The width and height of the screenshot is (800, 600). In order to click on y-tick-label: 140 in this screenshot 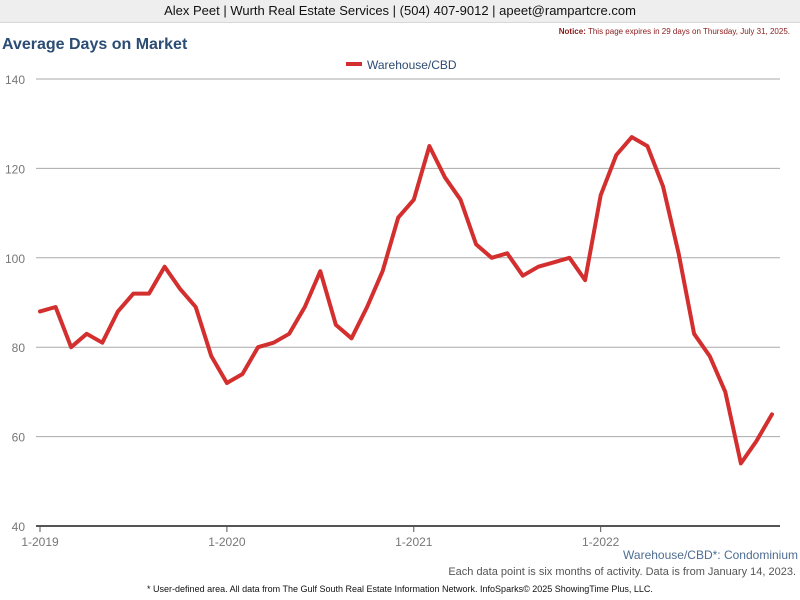, I will do `click(15, 80)`.